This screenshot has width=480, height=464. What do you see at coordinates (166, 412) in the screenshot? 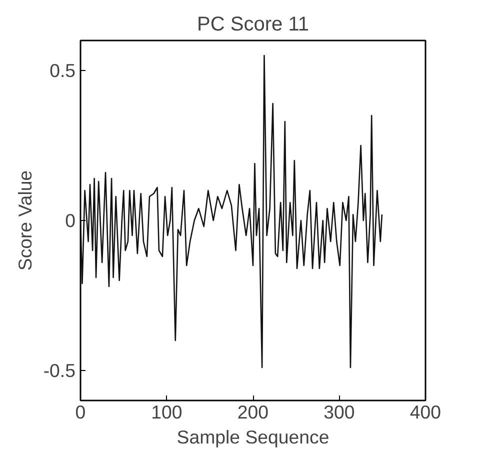
I see `x-tick-label: 100` at bounding box center [166, 412].